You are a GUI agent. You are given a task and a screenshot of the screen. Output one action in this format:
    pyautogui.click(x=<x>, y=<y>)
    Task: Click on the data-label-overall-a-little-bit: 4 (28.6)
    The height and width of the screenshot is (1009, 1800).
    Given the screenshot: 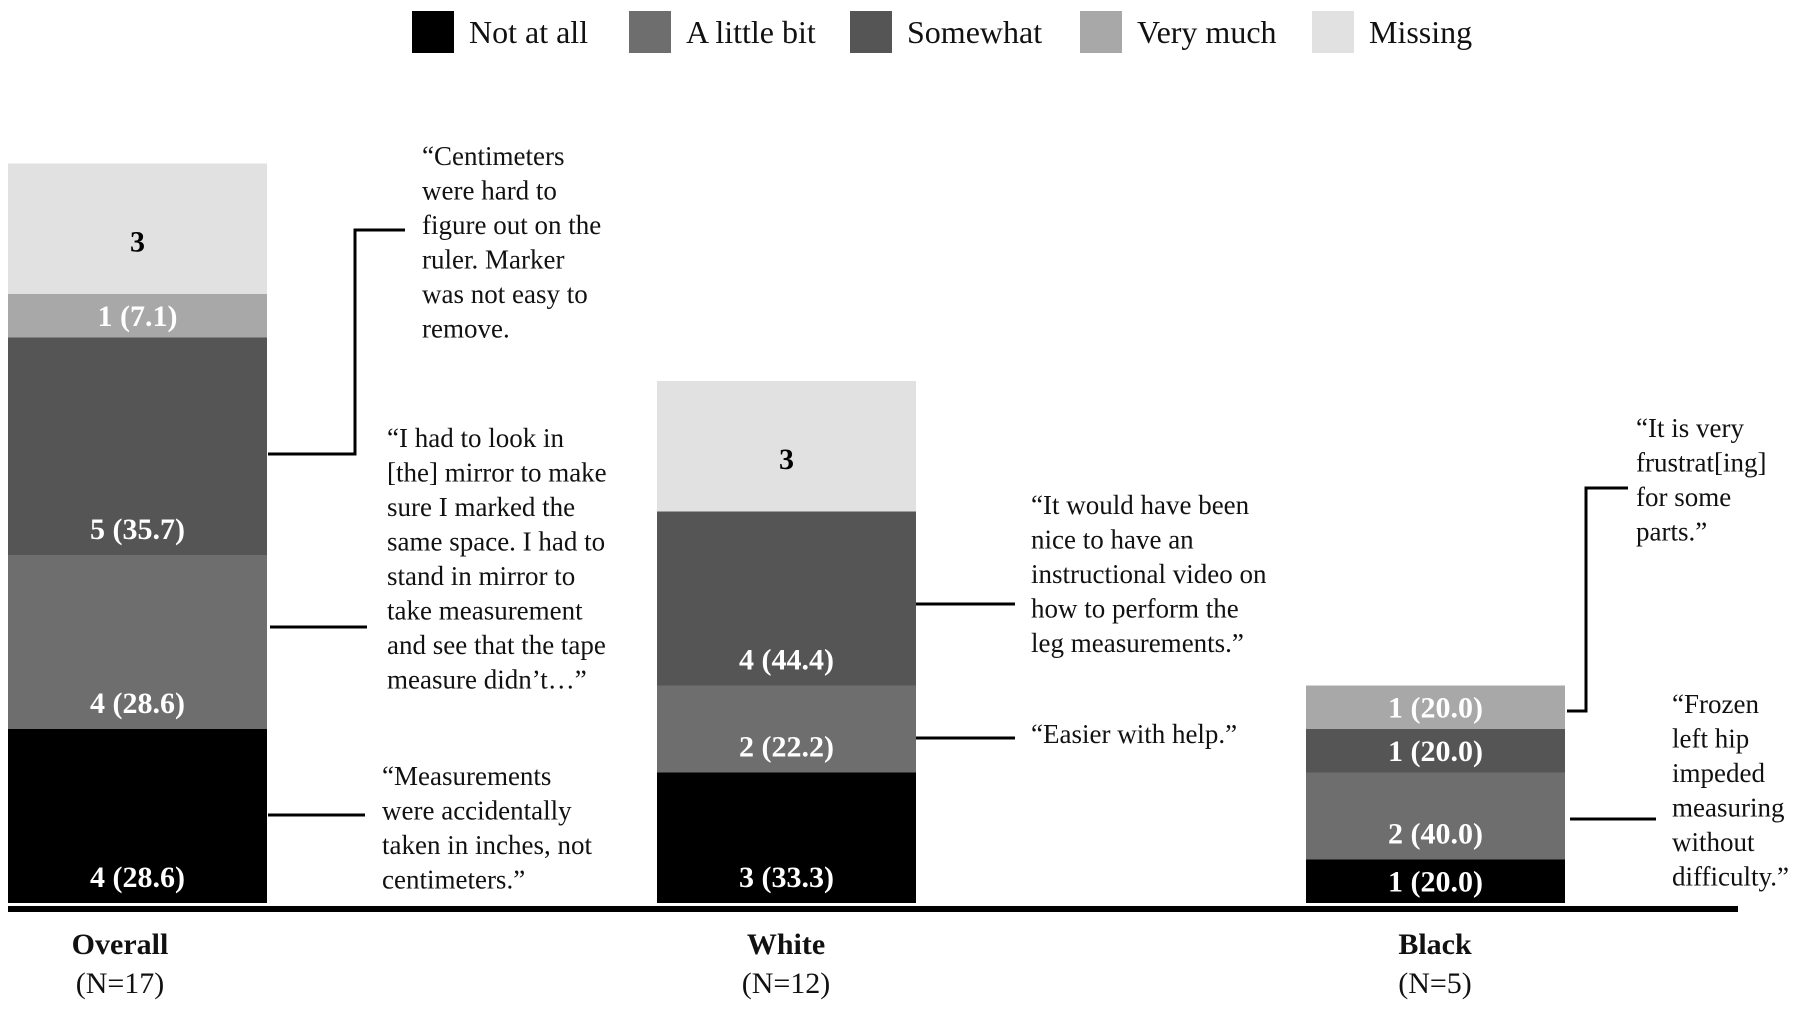 What is the action you would take?
    pyautogui.click(x=137, y=703)
    